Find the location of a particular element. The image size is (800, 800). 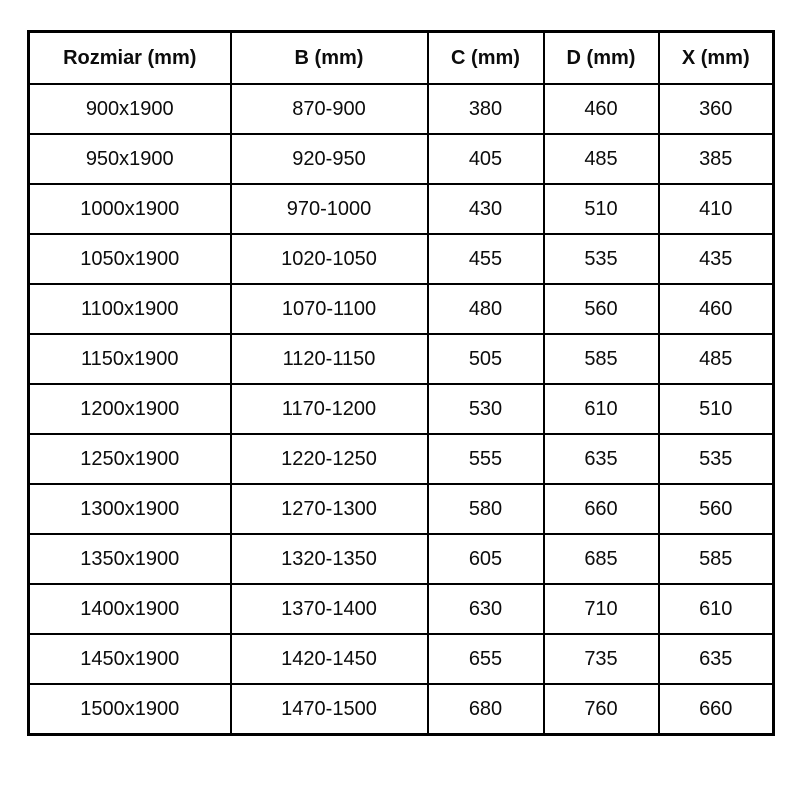

table-cell: 605 is located at coordinates (485, 559).